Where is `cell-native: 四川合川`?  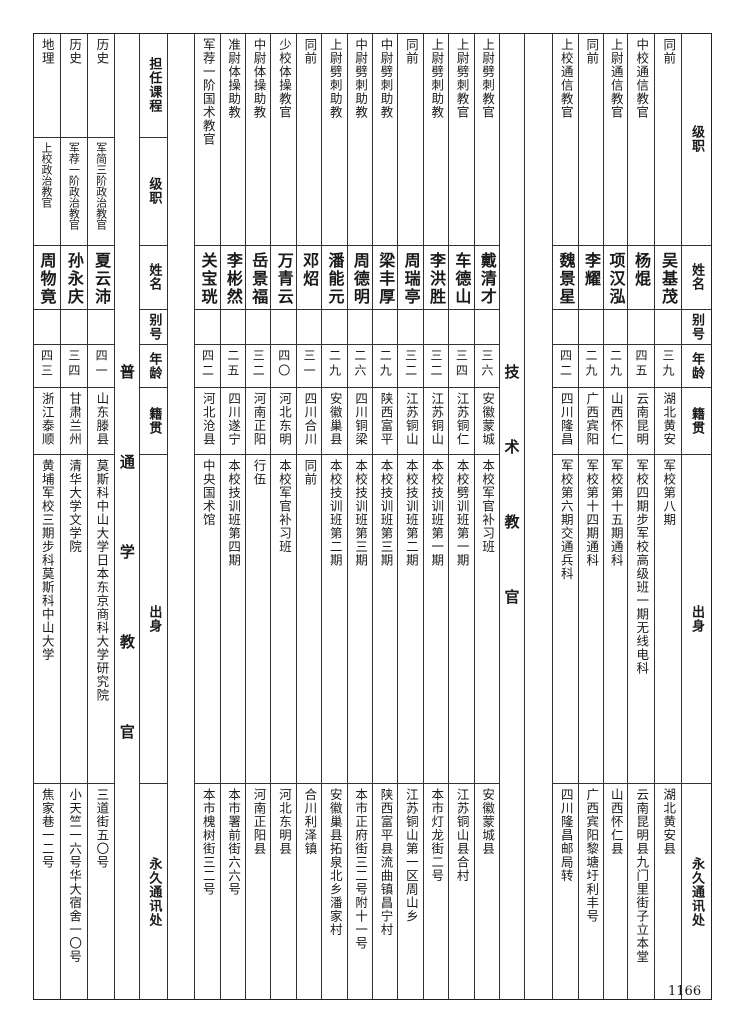
cell-native: 四川合川 is located at coordinates (309, 422).